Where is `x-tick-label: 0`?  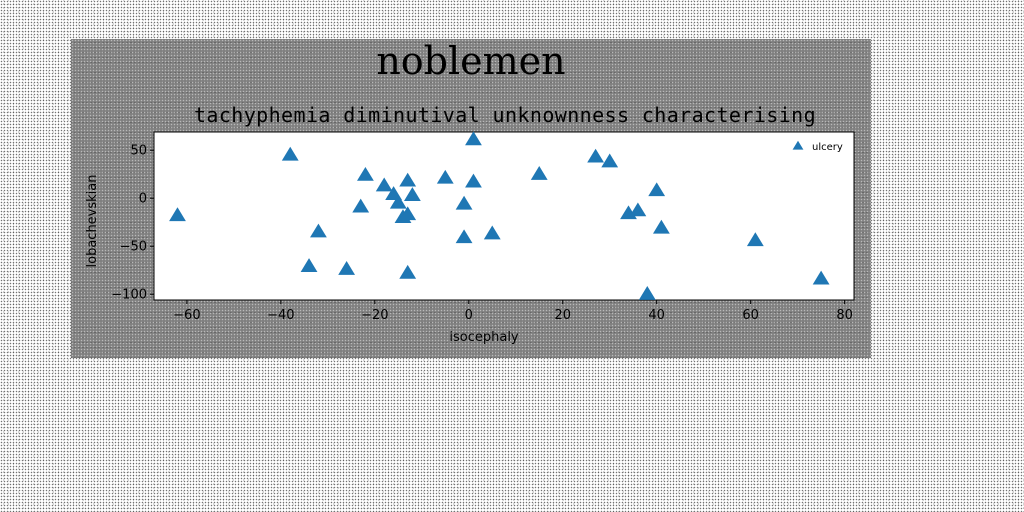
x-tick-label: 0 is located at coordinates (469, 315).